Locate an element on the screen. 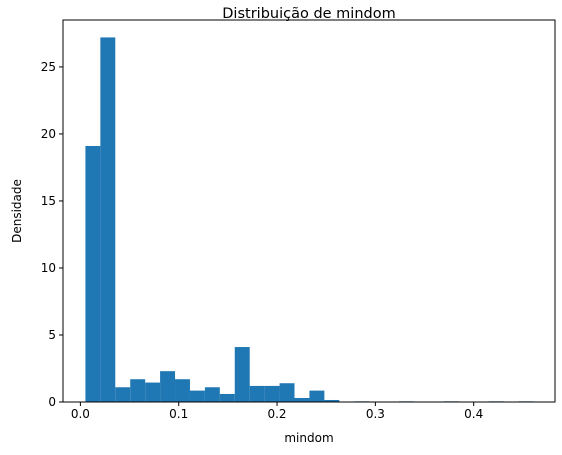 This screenshot has width=562, height=455. x-tick-label: 0.4 is located at coordinates (473, 414).